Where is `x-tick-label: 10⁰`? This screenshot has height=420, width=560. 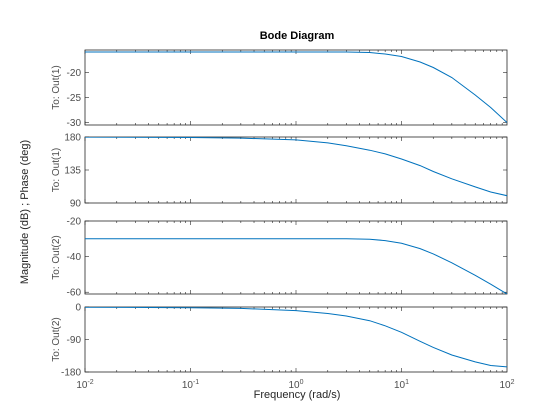 x-tick-label: 10⁰ is located at coordinates (295, 385).